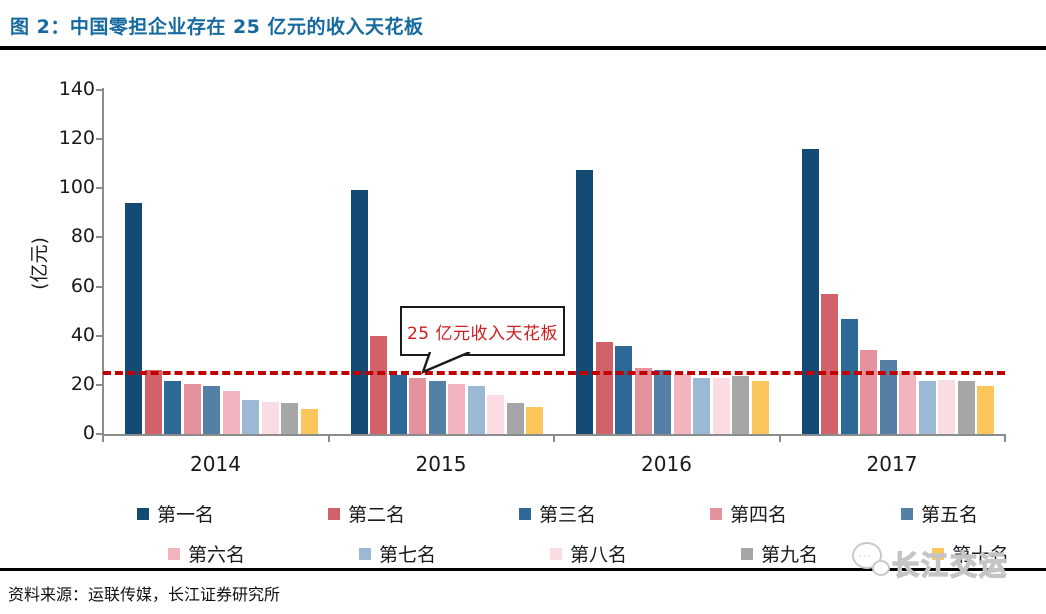 Image resolution: width=1046 pixels, height=614 pixels. I want to click on bar-2014-rank10, so click(309, 421).